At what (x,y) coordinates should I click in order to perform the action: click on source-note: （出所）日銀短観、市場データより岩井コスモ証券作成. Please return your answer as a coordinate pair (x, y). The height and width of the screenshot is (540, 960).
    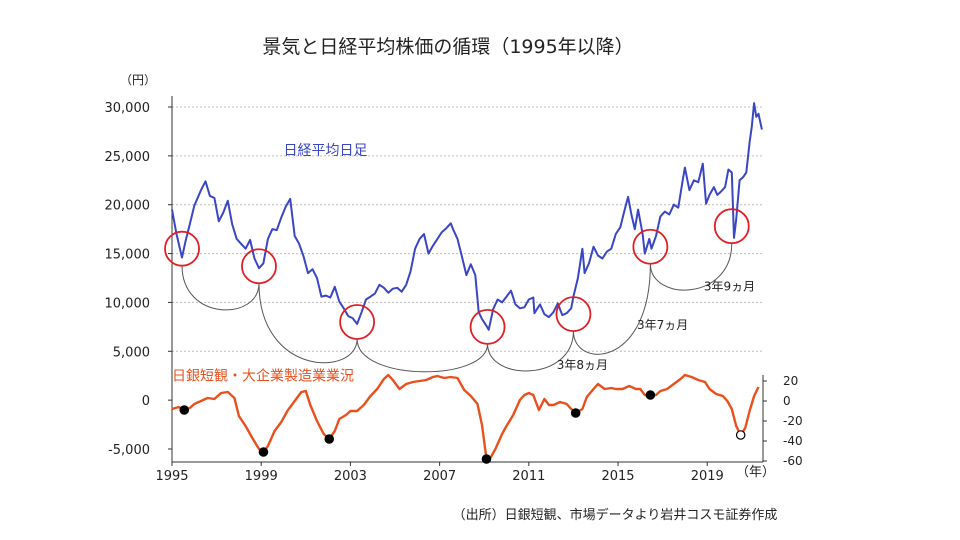
    Looking at the image, I should click on (615, 515).